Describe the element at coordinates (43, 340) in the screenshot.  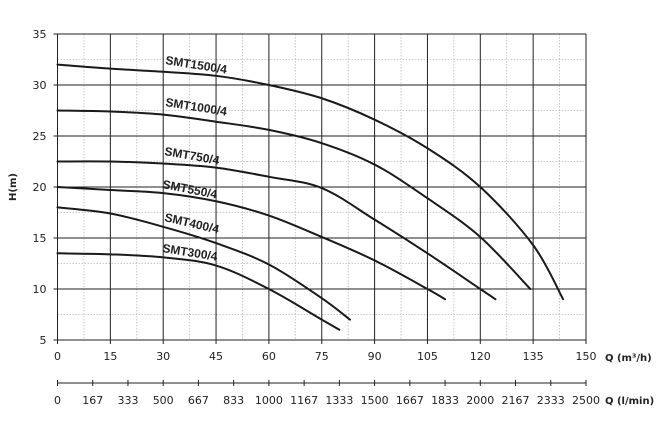
I see `y-tick-label: 5` at that location.